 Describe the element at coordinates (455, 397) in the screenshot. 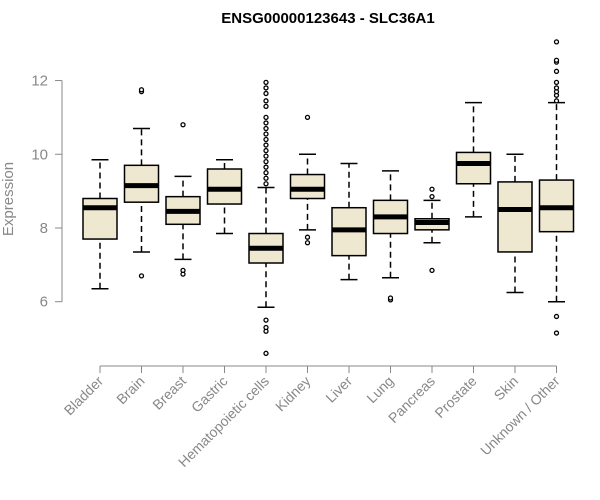

I see `x-tick-label: Prostate` at that location.